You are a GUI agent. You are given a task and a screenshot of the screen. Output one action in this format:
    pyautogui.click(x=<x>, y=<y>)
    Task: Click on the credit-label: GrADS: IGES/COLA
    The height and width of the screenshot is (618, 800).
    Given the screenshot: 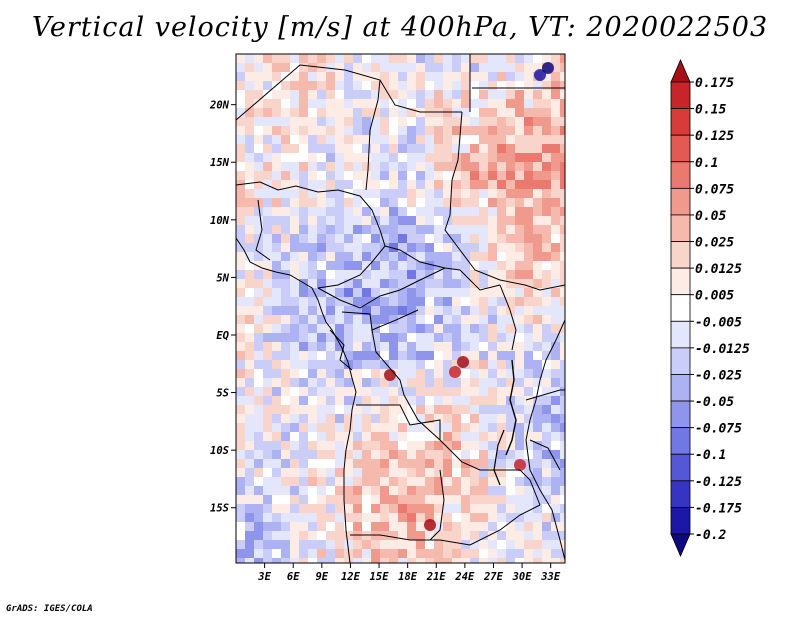 What is the action you would take?
    pyautogui.click(x=49, y=609)
    